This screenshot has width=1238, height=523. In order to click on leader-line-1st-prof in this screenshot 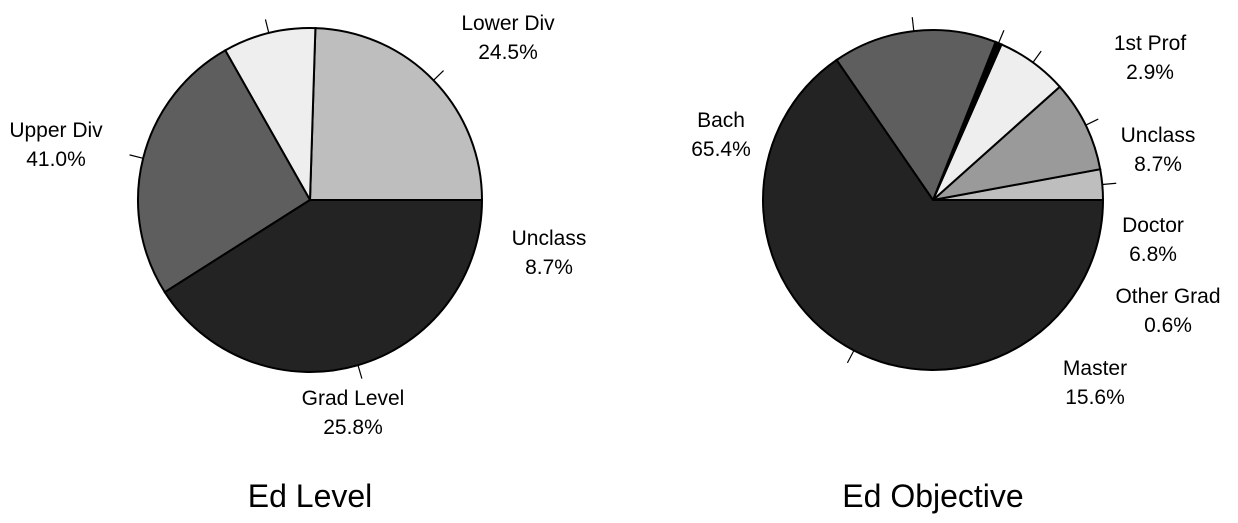, I will do `click(1109, 184)`.